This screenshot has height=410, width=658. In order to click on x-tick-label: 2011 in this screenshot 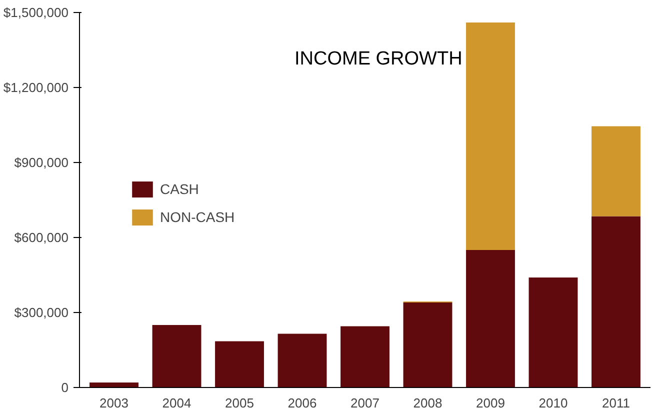, I will do `click(616, 403)`.